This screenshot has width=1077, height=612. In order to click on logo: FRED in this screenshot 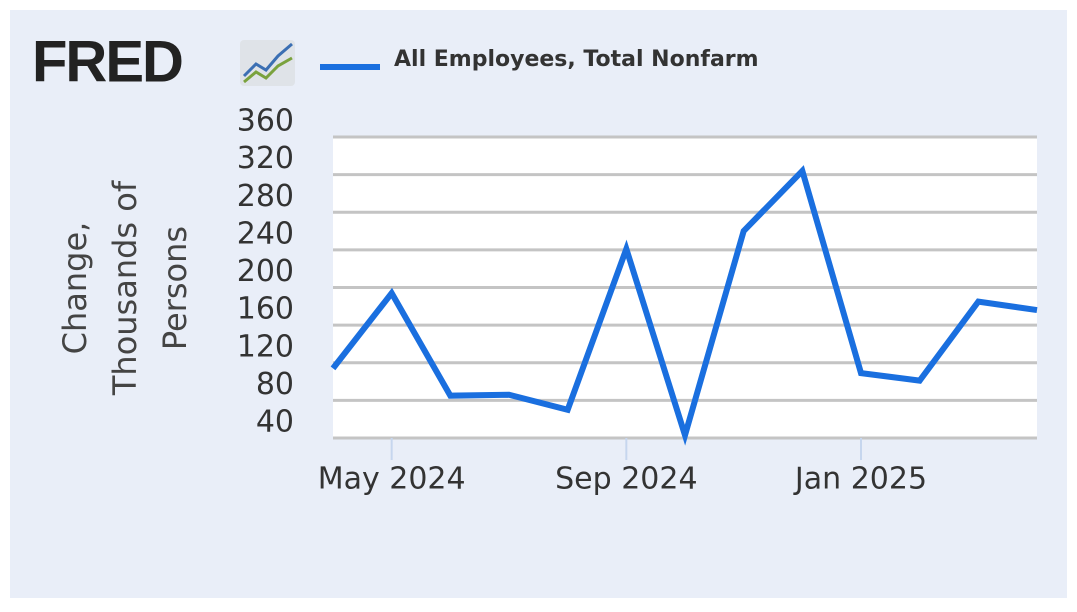, I will do `click(107, 61)`.